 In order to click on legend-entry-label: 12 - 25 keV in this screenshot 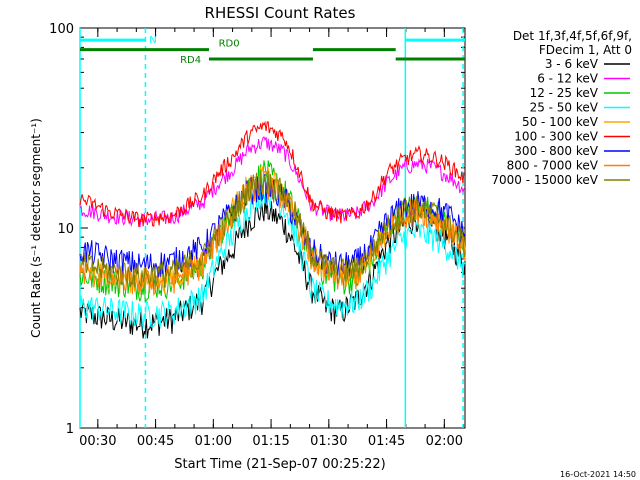, I will do `click(564, 93)`.